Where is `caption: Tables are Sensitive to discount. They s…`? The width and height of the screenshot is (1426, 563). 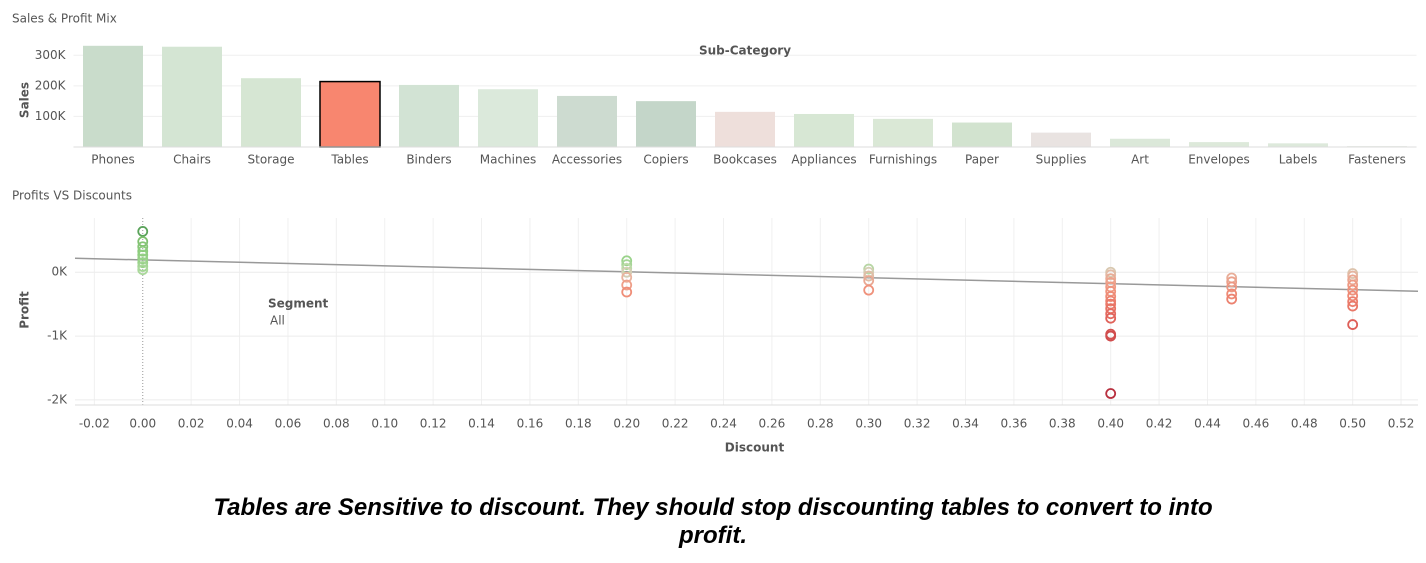
caption: Tables are Sensitive to discount. They s… is located at coordinates (713, 521).